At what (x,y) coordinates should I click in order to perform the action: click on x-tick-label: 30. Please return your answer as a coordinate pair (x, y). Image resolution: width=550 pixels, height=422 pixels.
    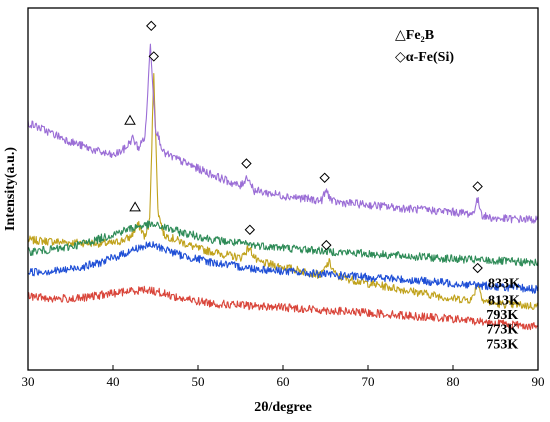
    Looking at the image, I should click on (28, 381).